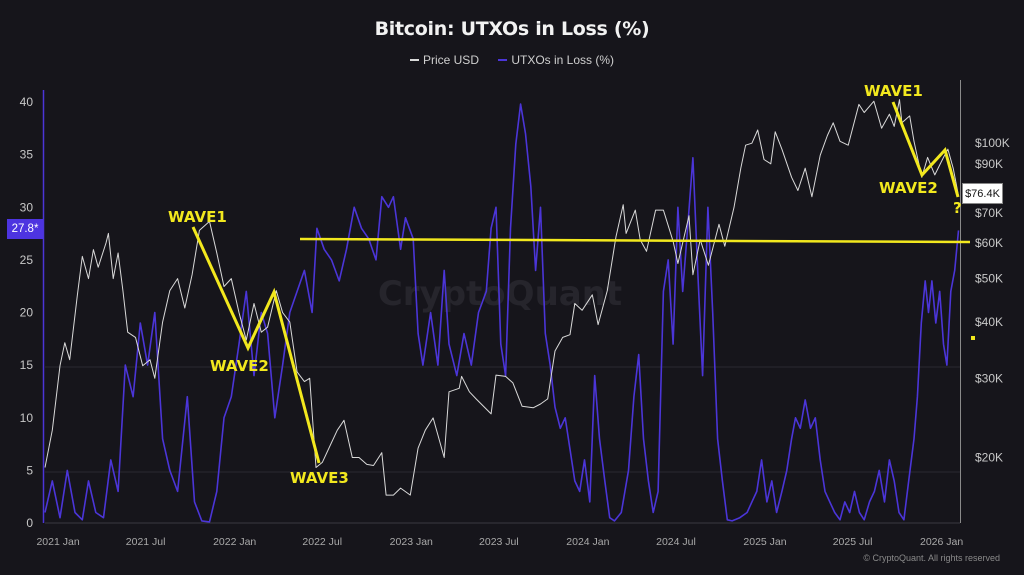 The width and height of the screenshot is (1024, 575). What do you see at coordinates (27, 102) in the screenshot?
I see `y-left-tick-label: 40` at bounding box center [27, 102].